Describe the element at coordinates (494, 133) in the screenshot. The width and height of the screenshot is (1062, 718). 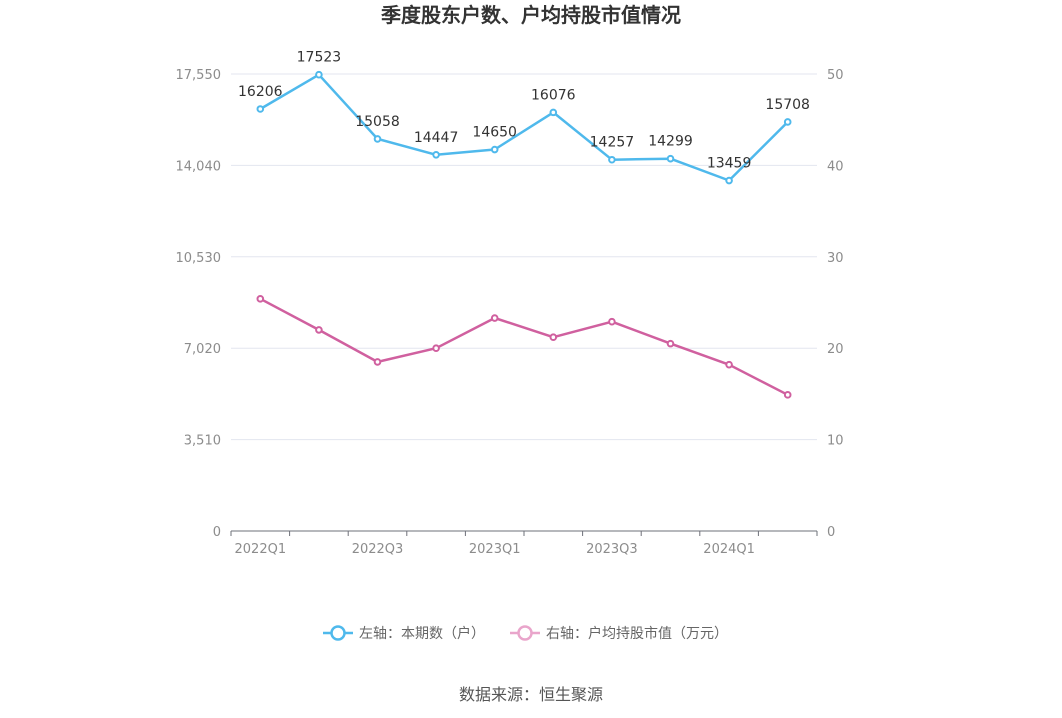
I see `data-label: 14650` at that location.